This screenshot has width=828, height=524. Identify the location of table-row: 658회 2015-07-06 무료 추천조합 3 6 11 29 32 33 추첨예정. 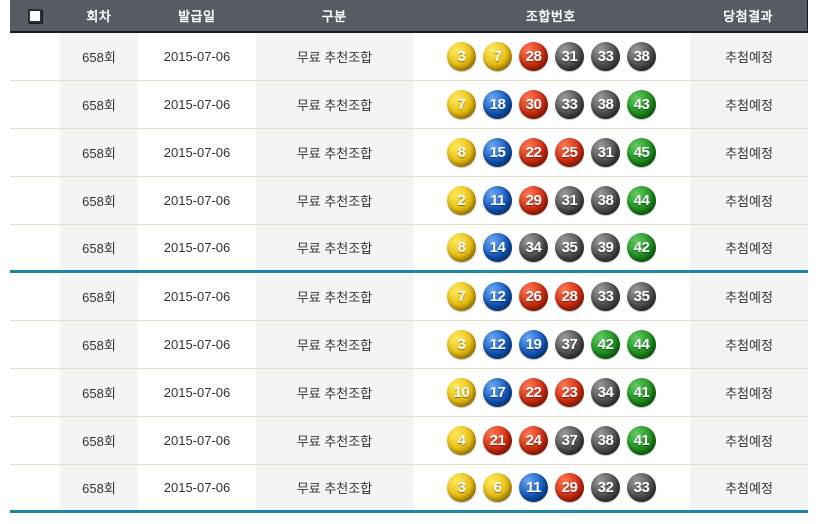
(409, 489).